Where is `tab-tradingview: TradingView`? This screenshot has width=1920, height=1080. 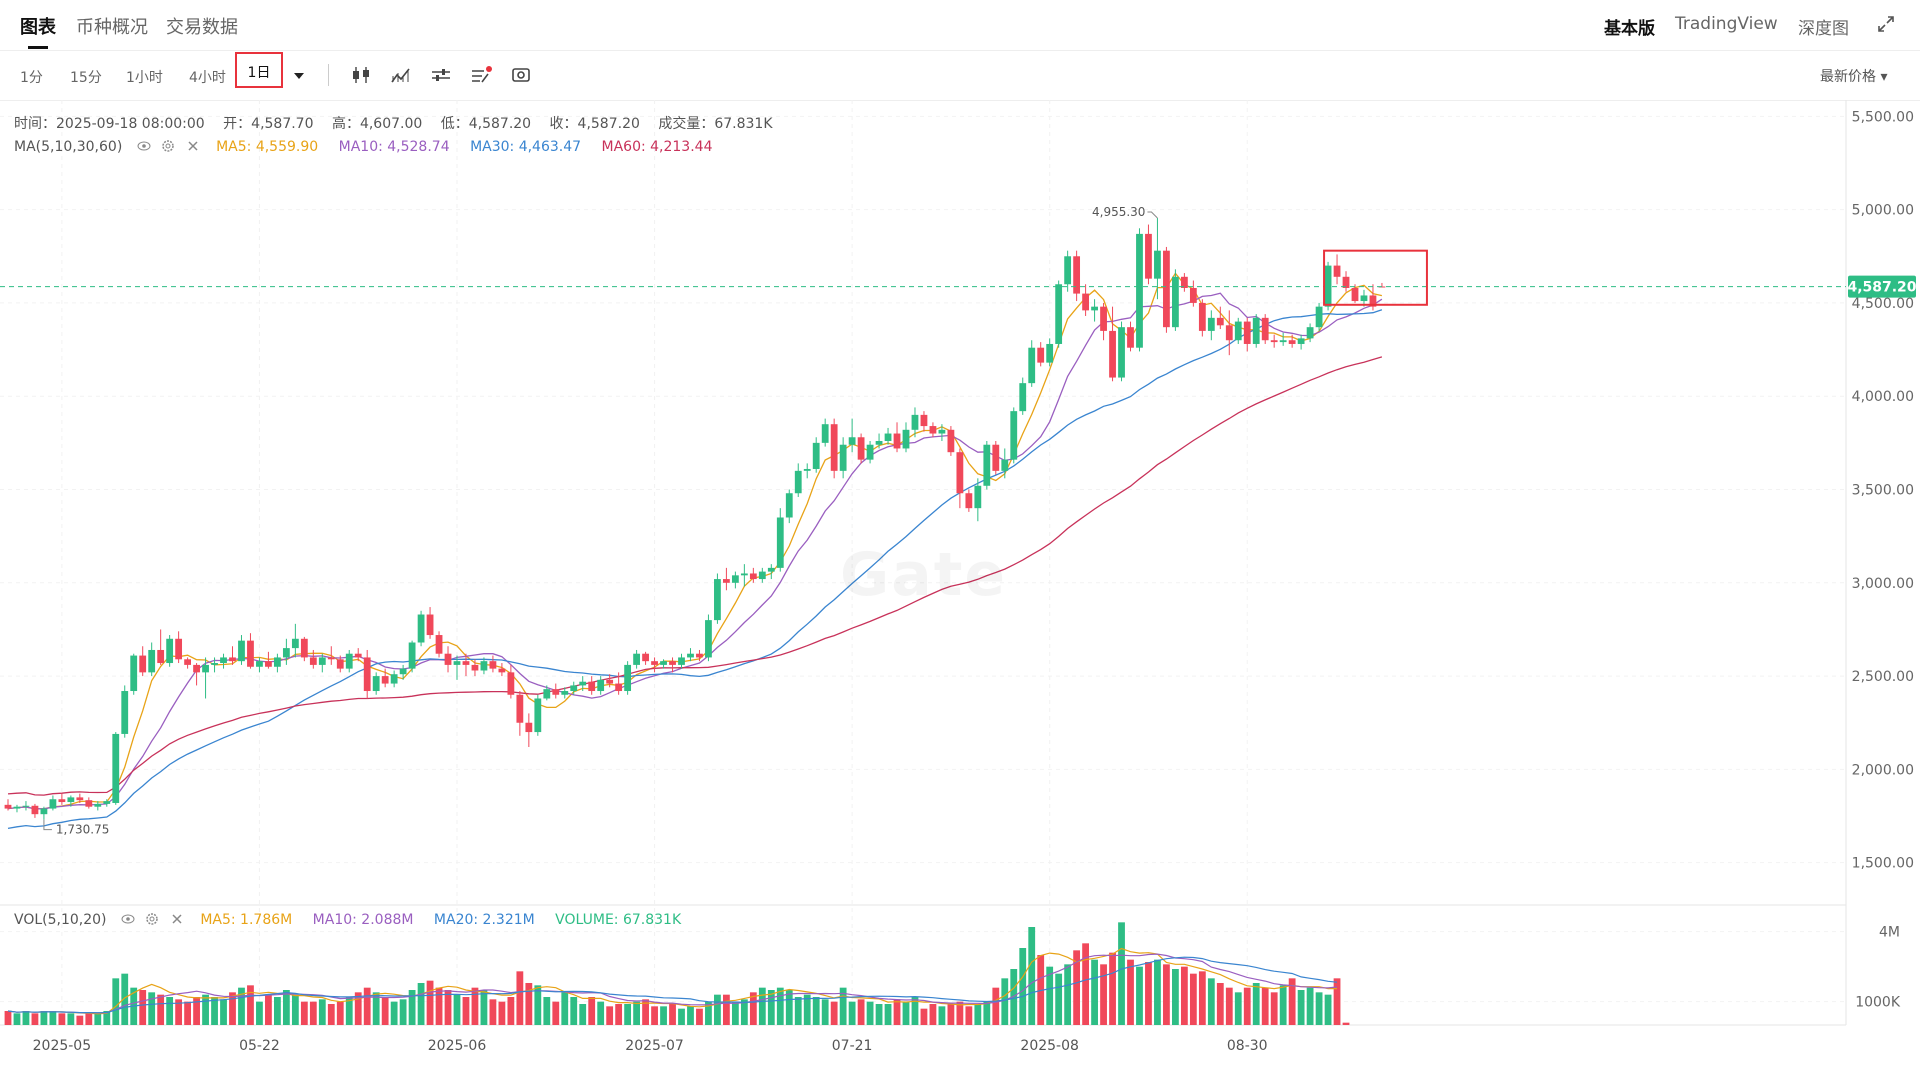 tab-tradingview: TradingView is located at coordinates (1726, 24).